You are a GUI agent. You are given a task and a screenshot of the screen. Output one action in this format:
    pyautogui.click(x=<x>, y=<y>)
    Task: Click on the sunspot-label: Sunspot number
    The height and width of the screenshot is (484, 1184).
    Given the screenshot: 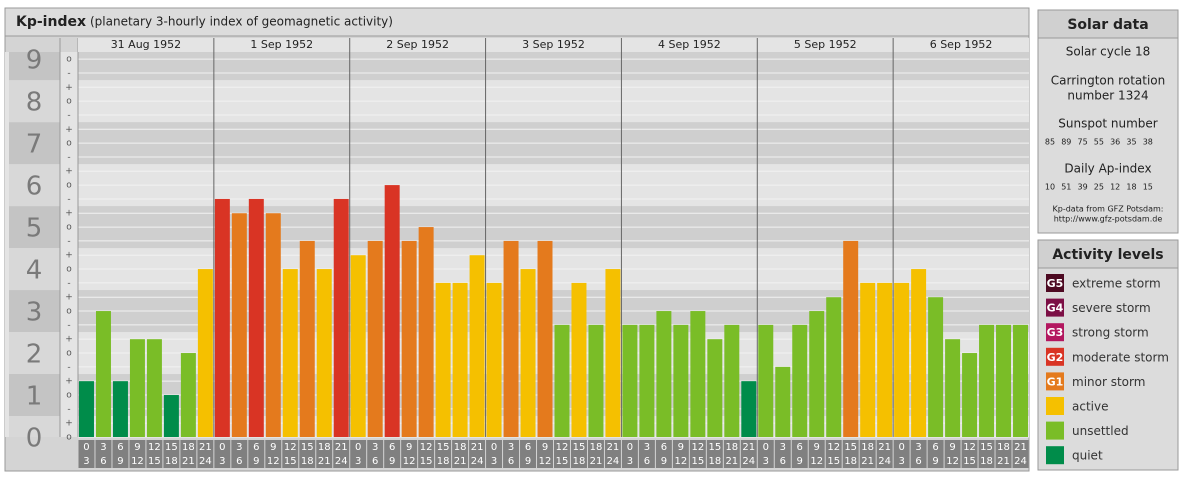 What is the action you would take?
    pyautogui.click(x=1107, y=124)
    